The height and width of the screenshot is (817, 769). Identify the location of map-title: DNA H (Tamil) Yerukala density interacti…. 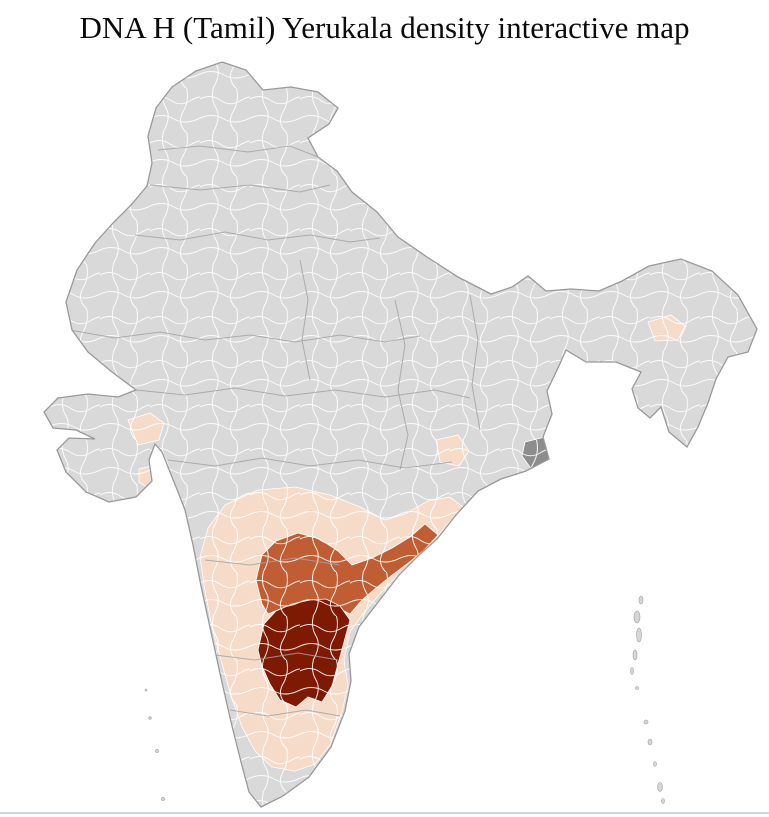
(384, 27).